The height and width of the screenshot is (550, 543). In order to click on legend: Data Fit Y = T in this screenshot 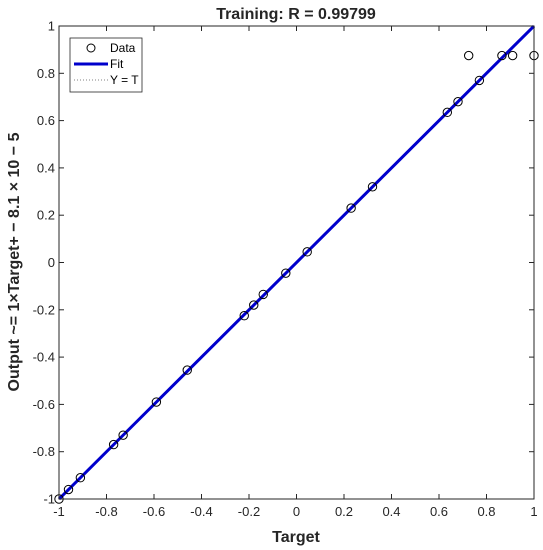, I will do `click(106, 65)`.